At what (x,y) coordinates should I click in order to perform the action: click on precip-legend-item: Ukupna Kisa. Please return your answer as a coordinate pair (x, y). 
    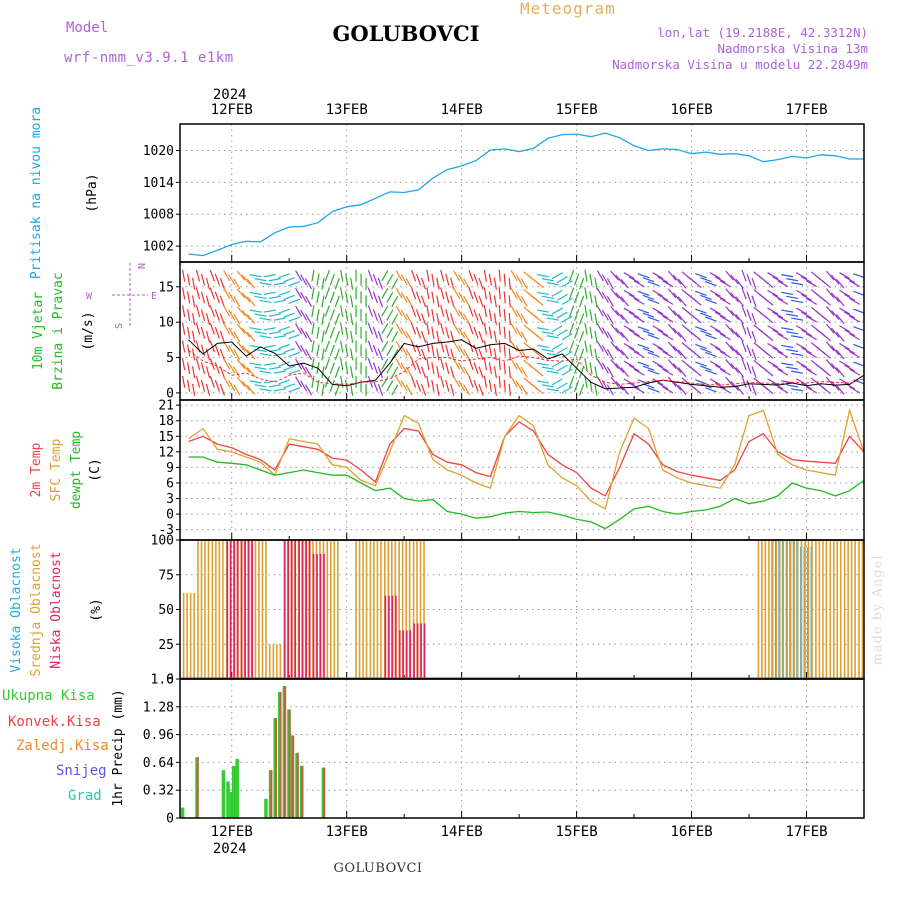
    Looking at the image, I should click on (48, 696).